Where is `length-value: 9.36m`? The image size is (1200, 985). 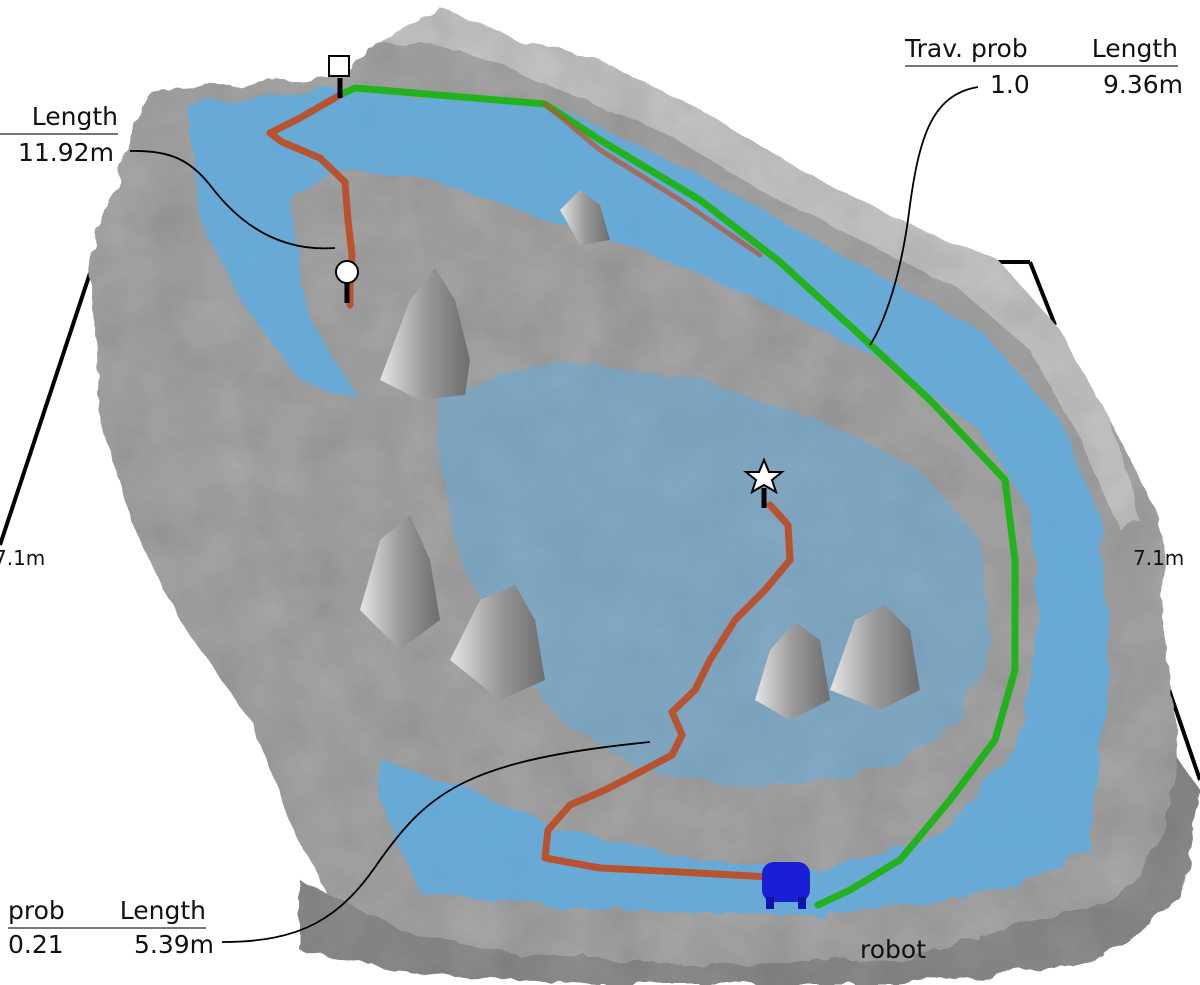 length-value: 9.36m is located at coordinates (1142, 84).